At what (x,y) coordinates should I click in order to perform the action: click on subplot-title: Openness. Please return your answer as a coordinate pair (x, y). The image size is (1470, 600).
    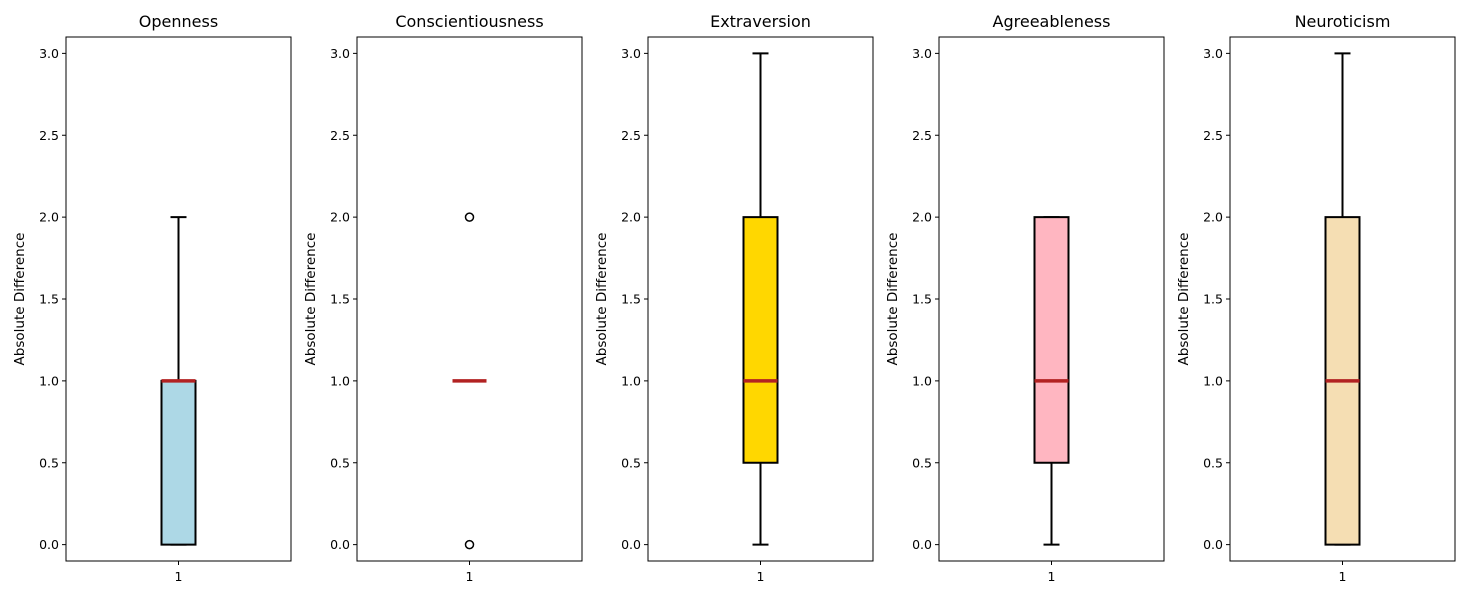
    Looking at the image, I should click on (178, 21).